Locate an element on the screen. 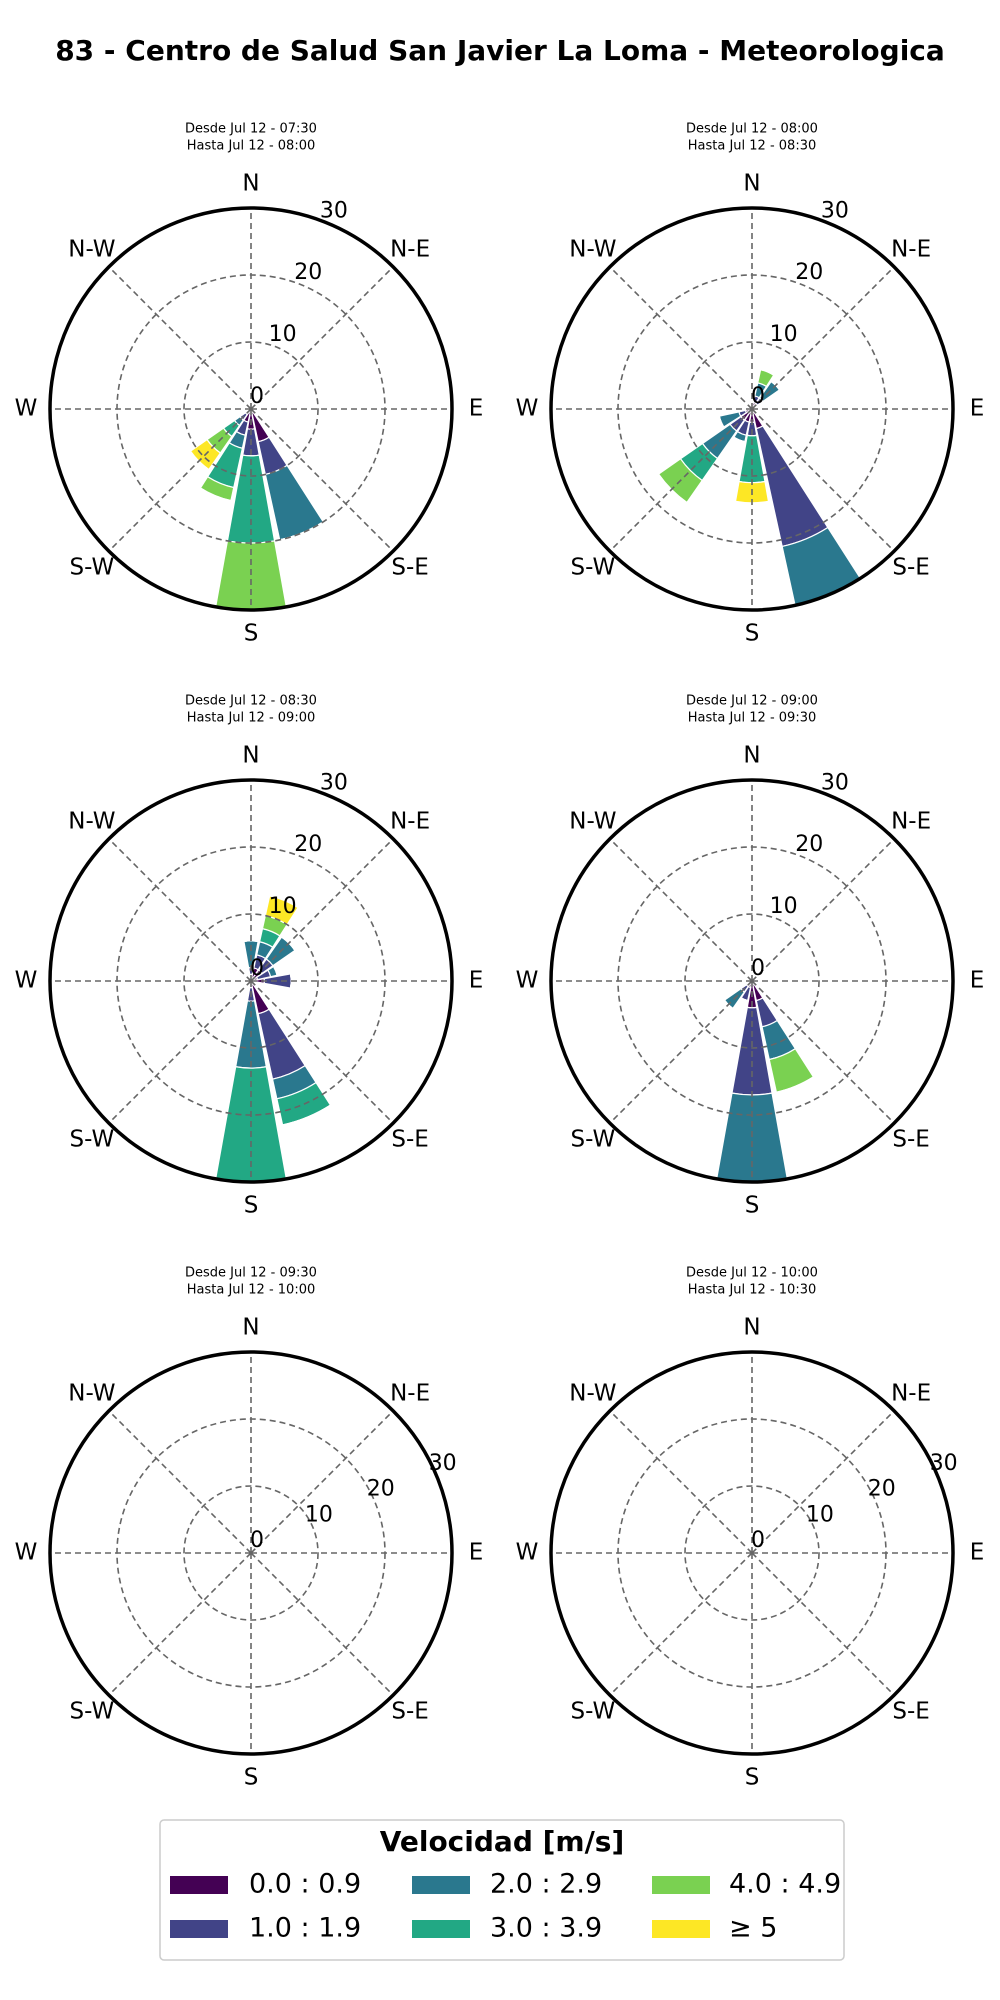  chart-subtitle: Hasta Jul 12 - 10:00 is located at coordinates (251, 1290).